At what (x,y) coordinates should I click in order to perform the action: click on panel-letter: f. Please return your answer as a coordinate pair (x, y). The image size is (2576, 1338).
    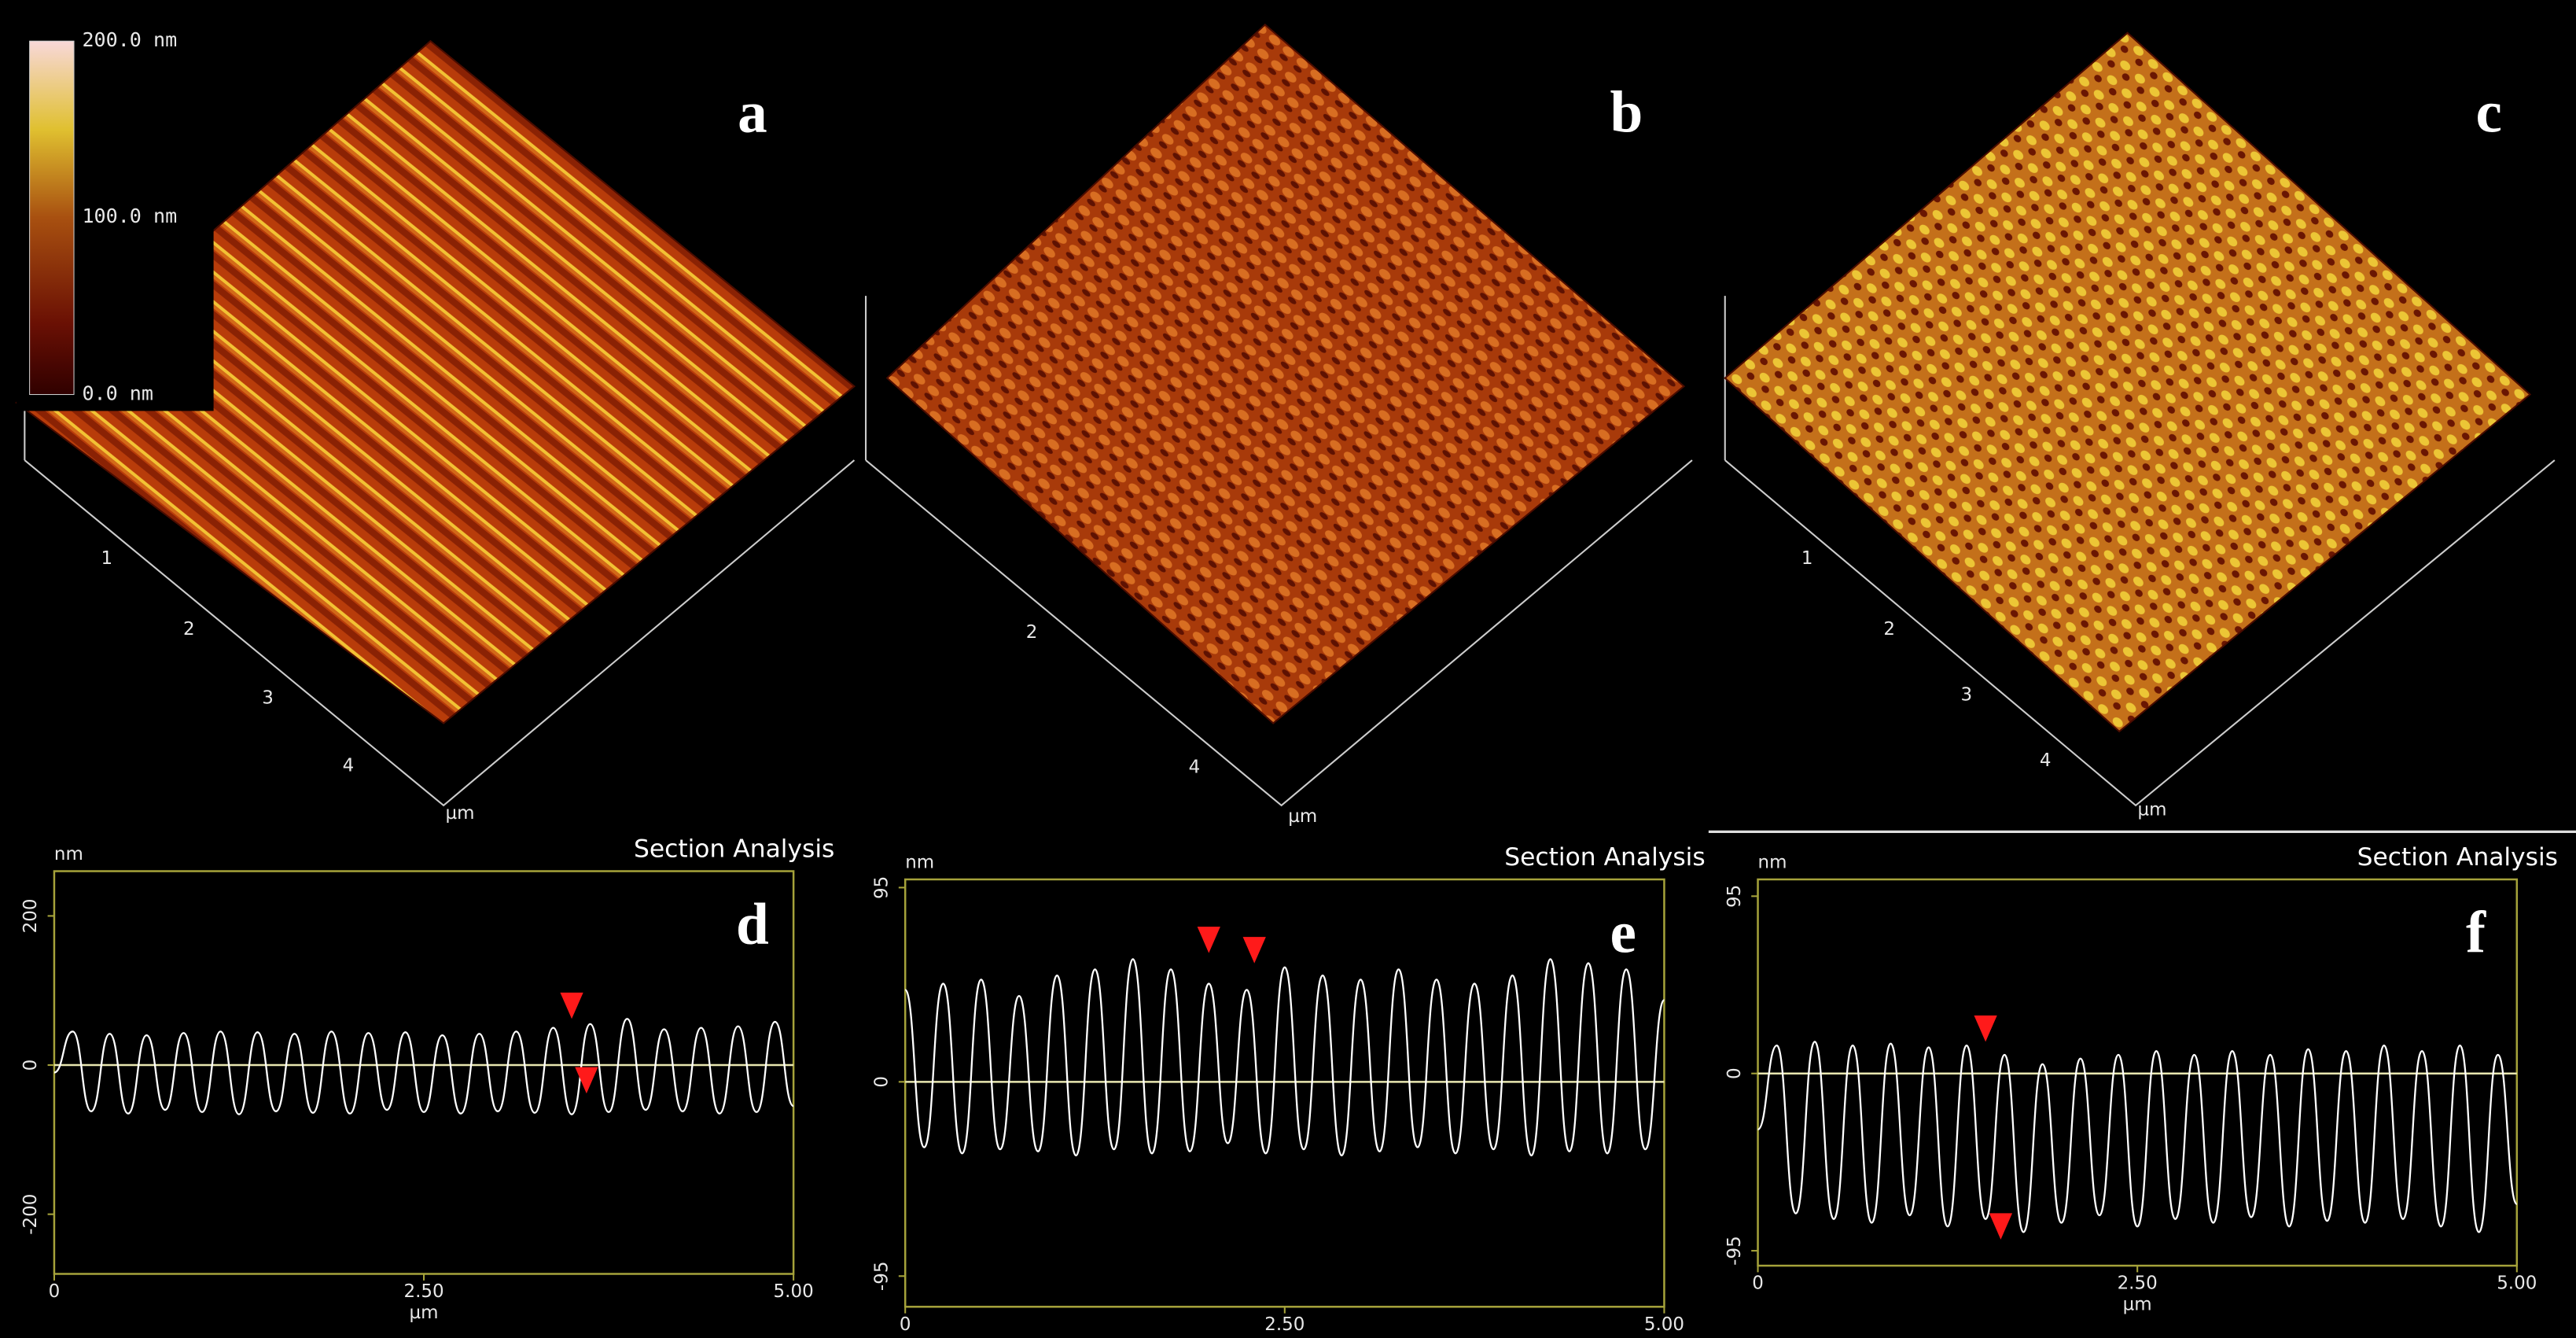
    Looking at the image, I should click on (2476, 932).